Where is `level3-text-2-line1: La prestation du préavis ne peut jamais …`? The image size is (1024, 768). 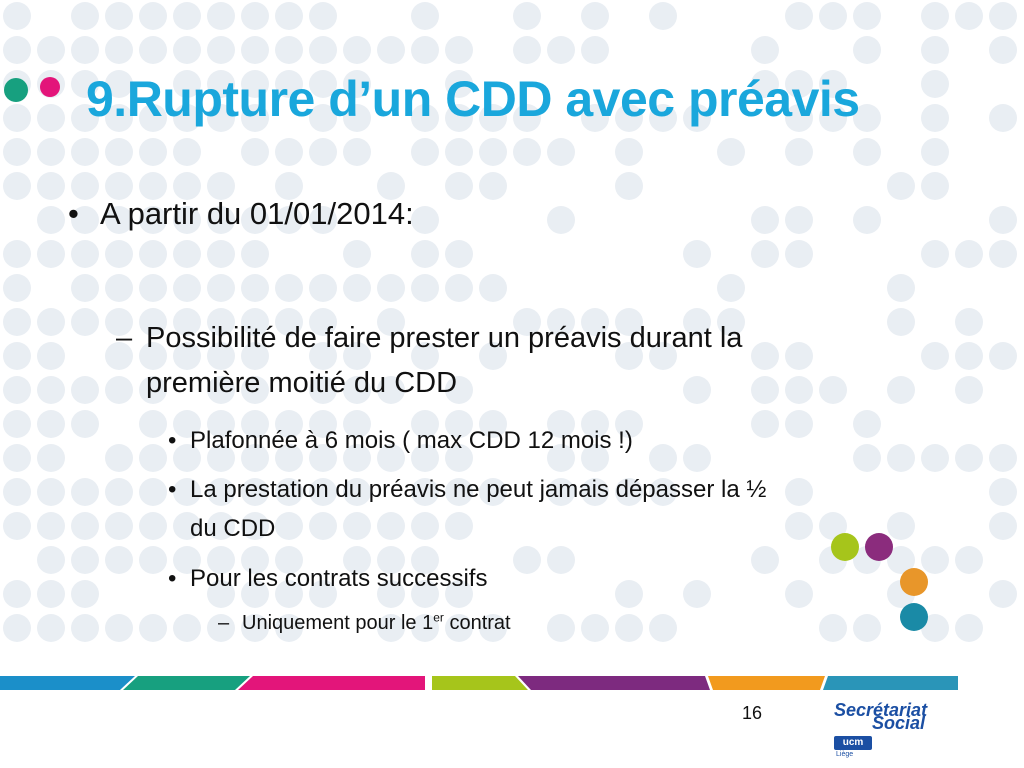 level3-text-2-line1: La prestation du préavis ne peut jamais … is located at coordinates (478, 489).